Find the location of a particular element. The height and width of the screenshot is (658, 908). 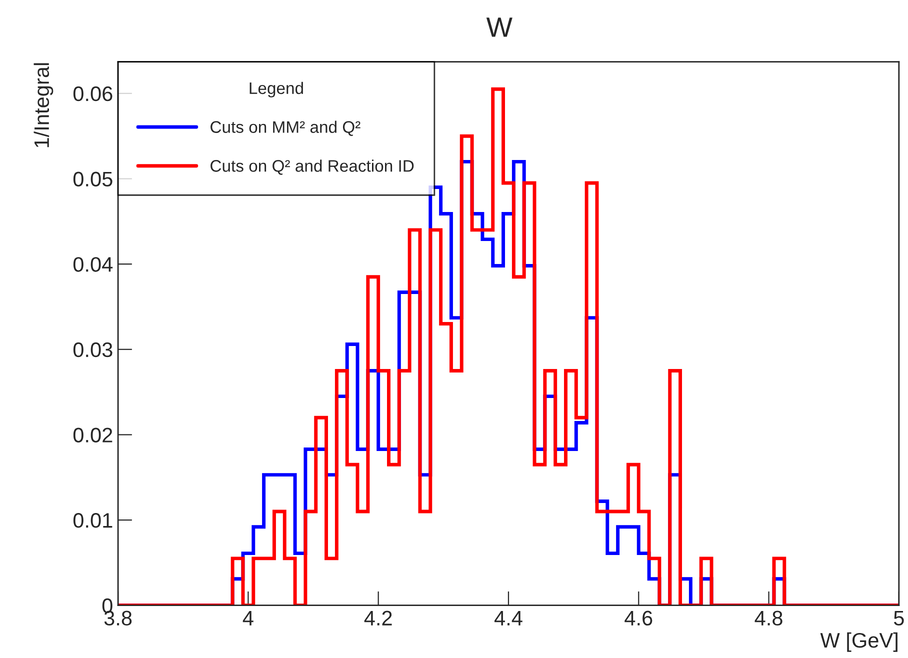

y-tick-label: 0.04 is located at coordinates (93, 264).